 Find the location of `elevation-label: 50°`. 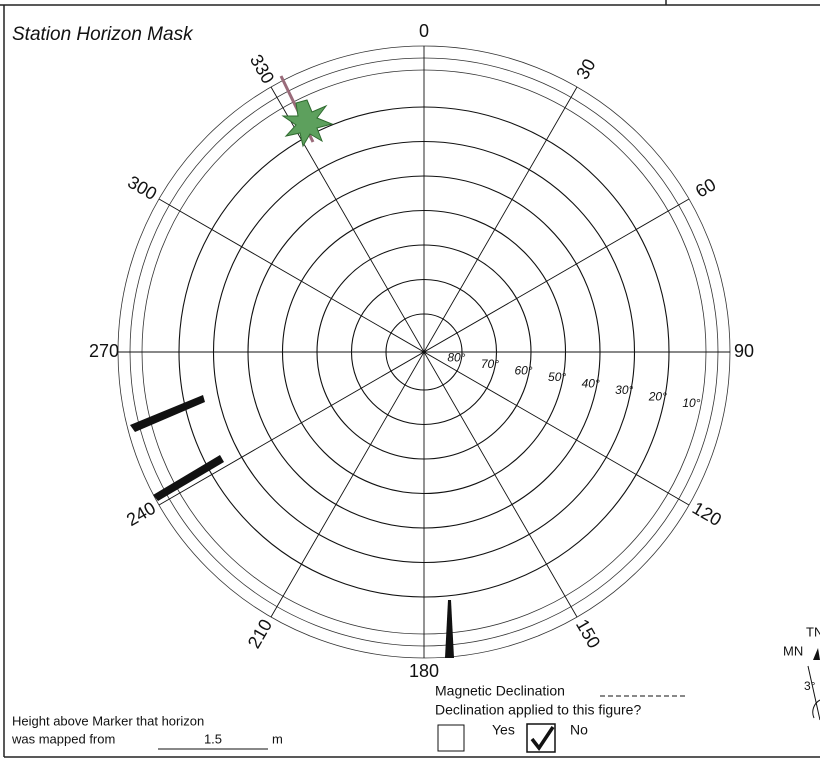

elevation-label: 50° is located at coordinates (557, 377).